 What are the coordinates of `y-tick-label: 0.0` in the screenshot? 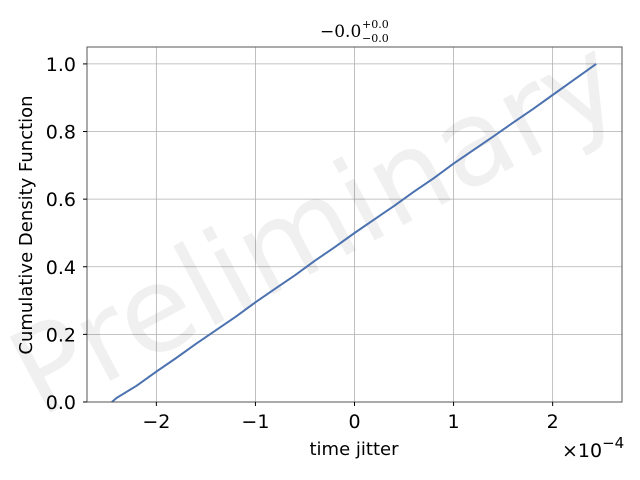 It's located at (61, 403).